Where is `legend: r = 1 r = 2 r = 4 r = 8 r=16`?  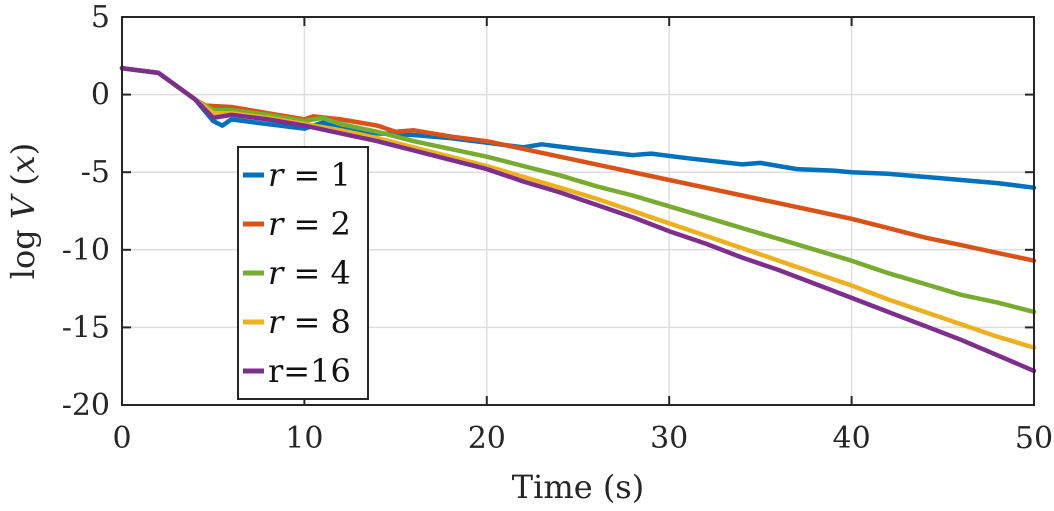 legend: r = 1 r = 2 r = 4 r = 8 r=16 is located at coordinates (303, 273).